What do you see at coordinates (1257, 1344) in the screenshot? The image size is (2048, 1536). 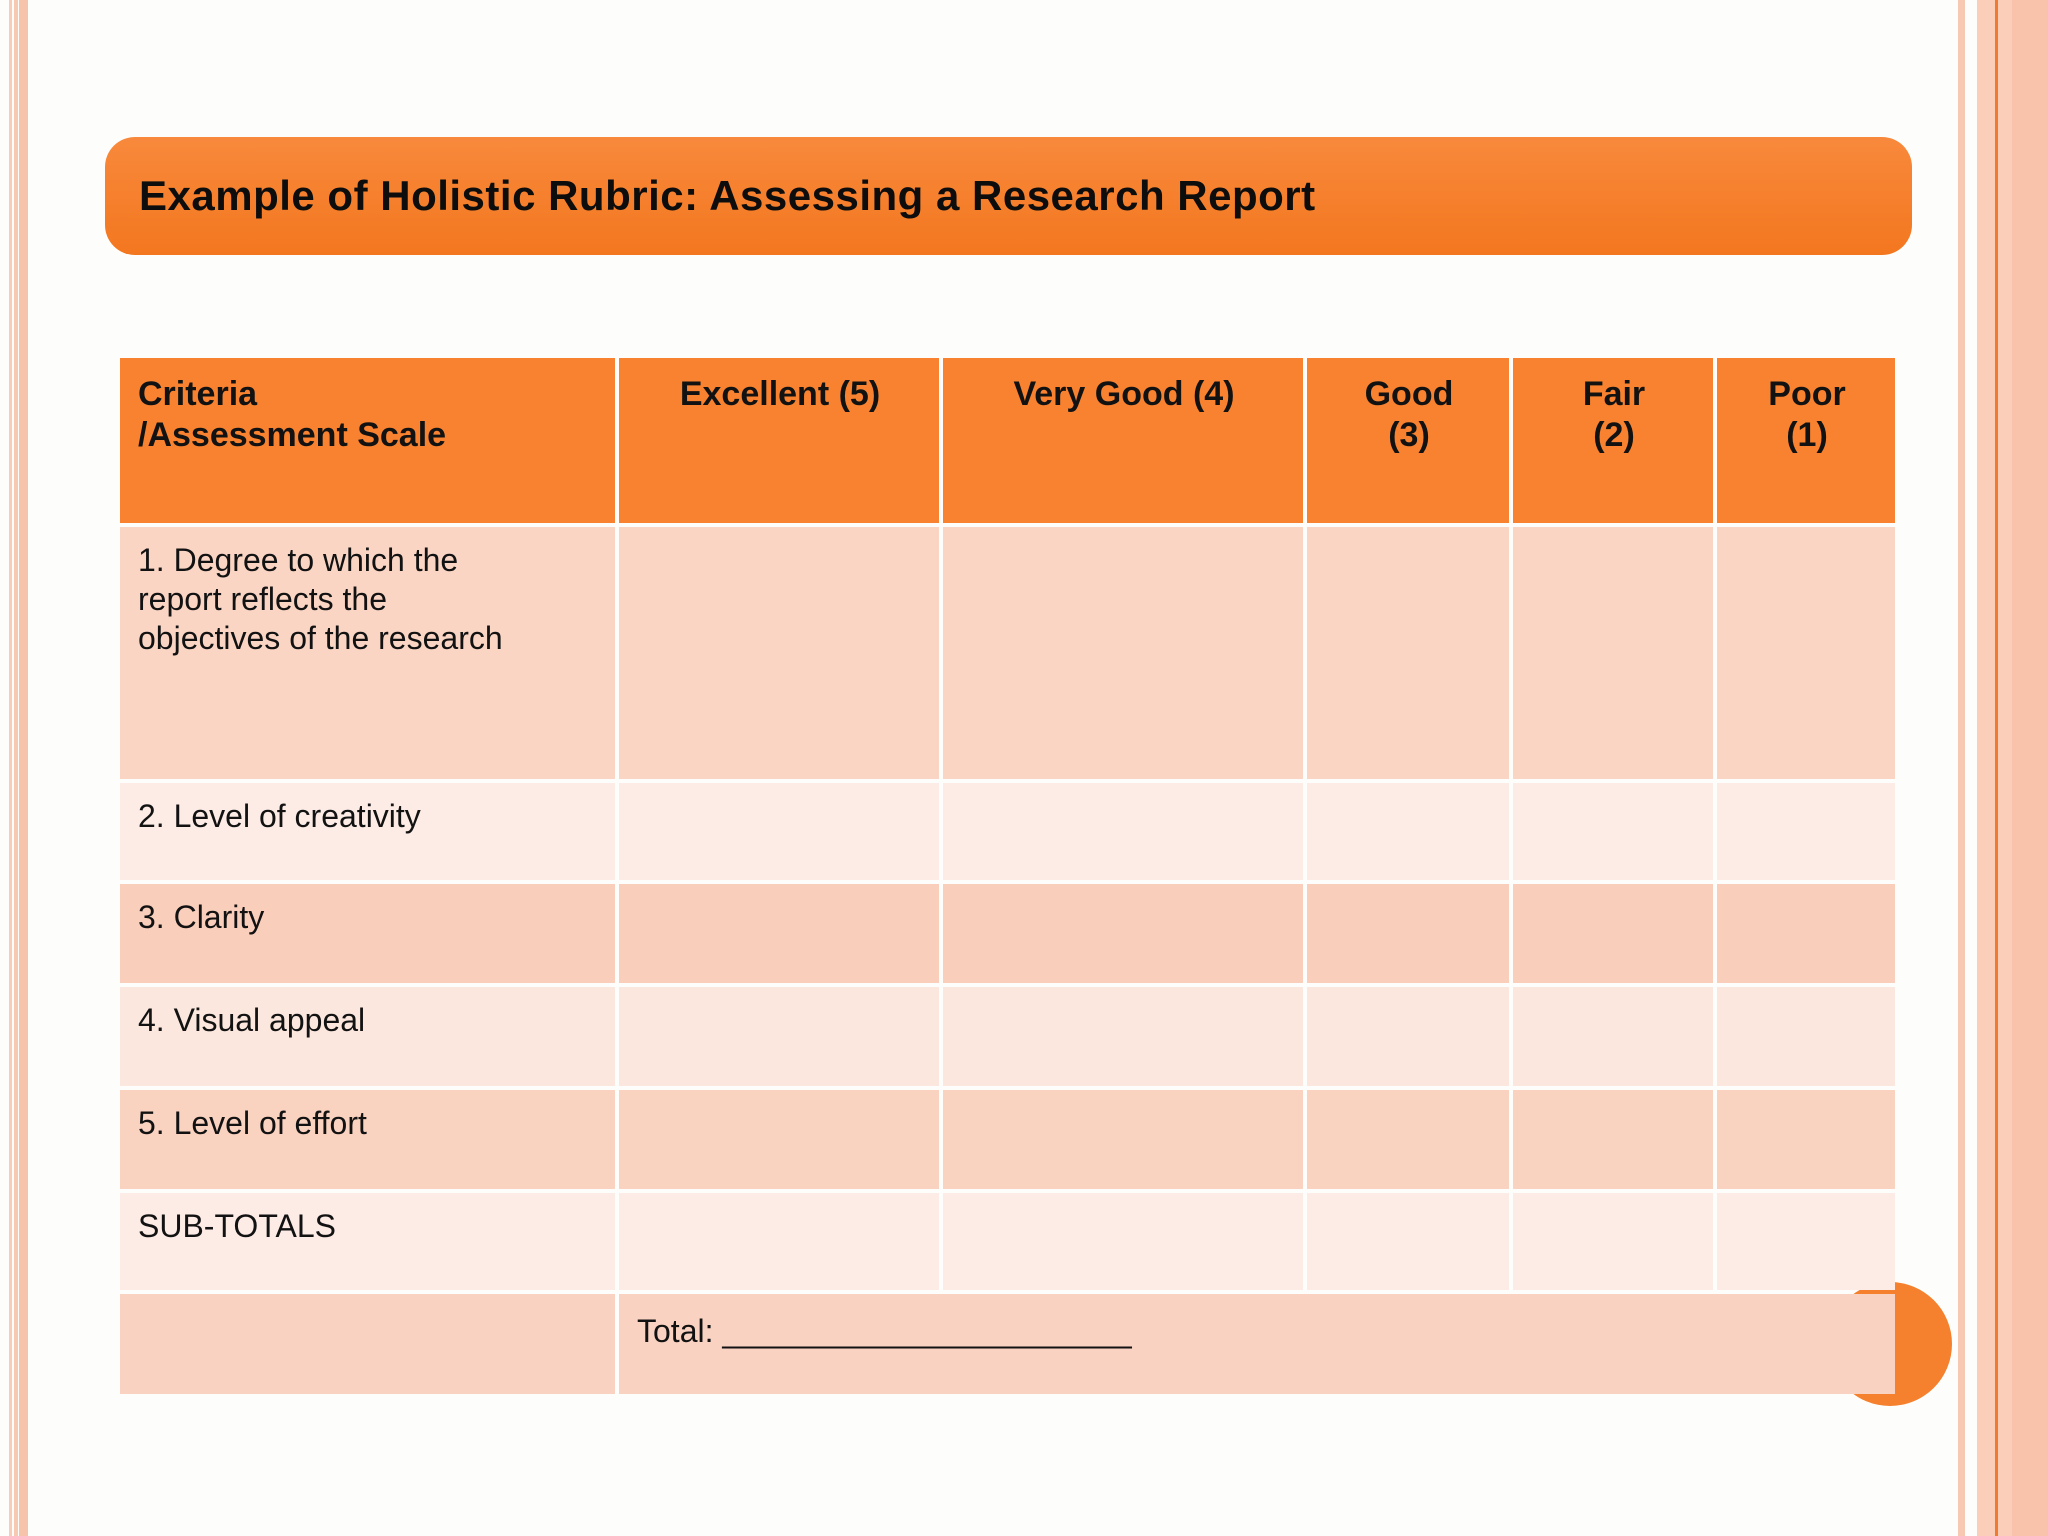 I see `total-cell: Total: _______________________` at bounding box center [1257, 1344].